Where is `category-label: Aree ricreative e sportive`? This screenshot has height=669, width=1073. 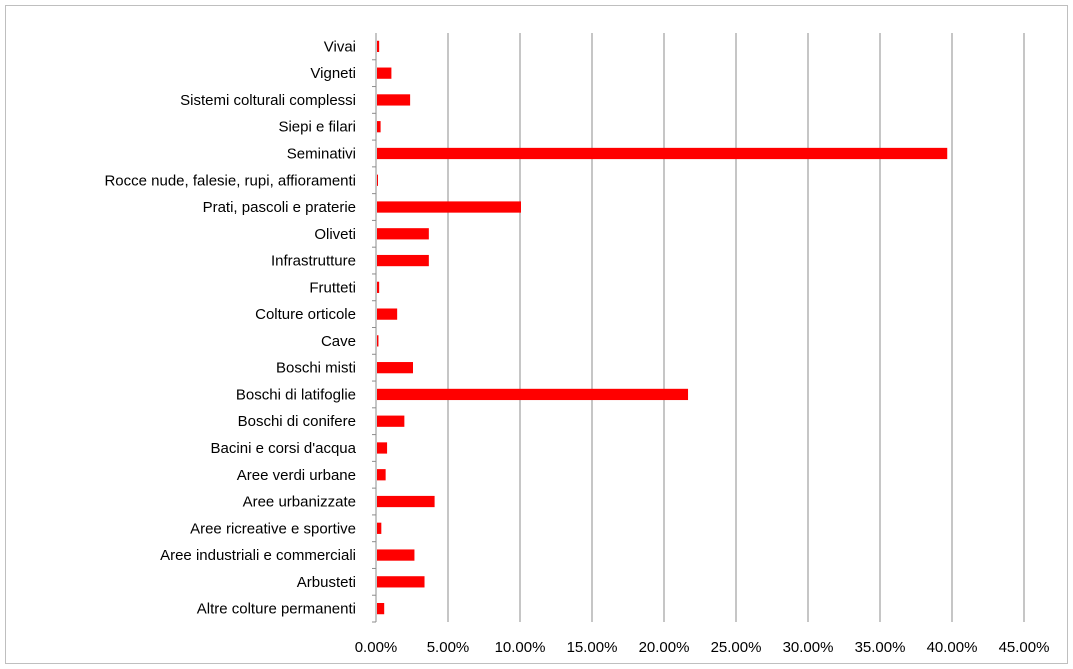
category-label: Aree ricreative e sportive is located at coordinates (273, 528).